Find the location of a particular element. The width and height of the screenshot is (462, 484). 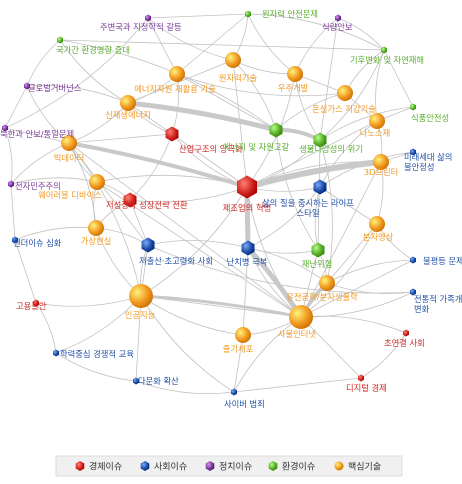

space-node is located at coordinates (295, 74).